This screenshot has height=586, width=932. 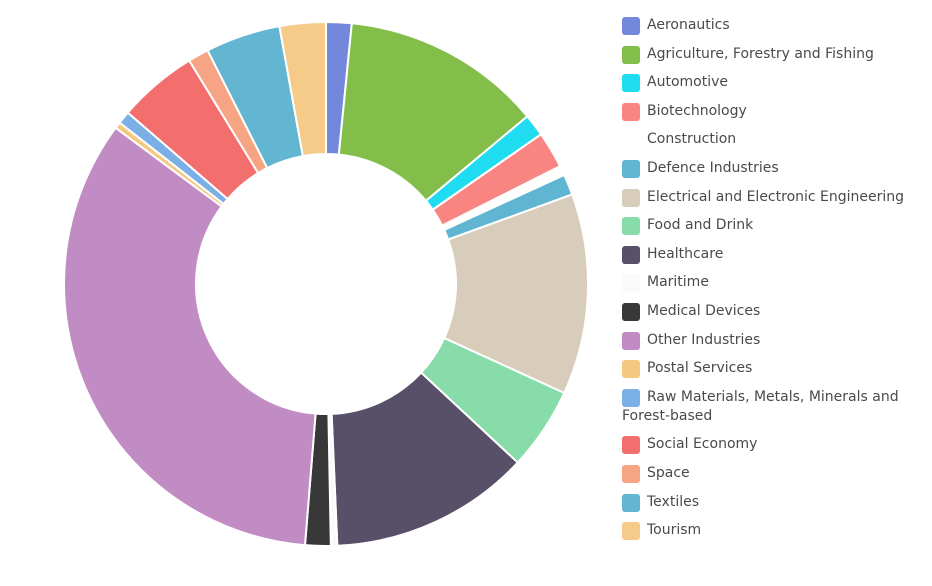 I want to click on slice-healthcare, so click(x=424, y=459).